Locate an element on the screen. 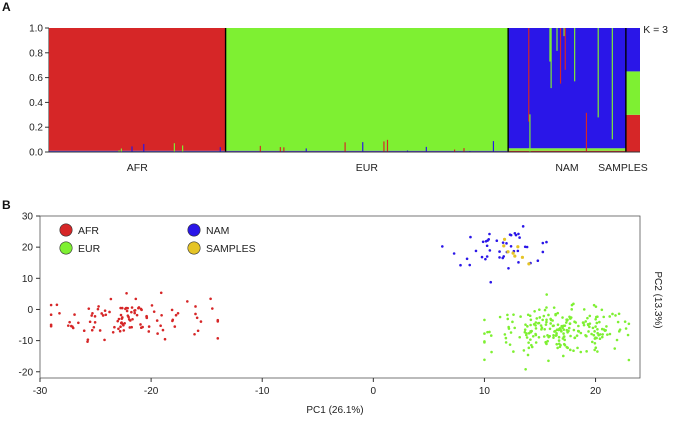 Image resolution: width=680 pixels, height=422 pixels. pca-series-afr is located at coordinates (134, 317).